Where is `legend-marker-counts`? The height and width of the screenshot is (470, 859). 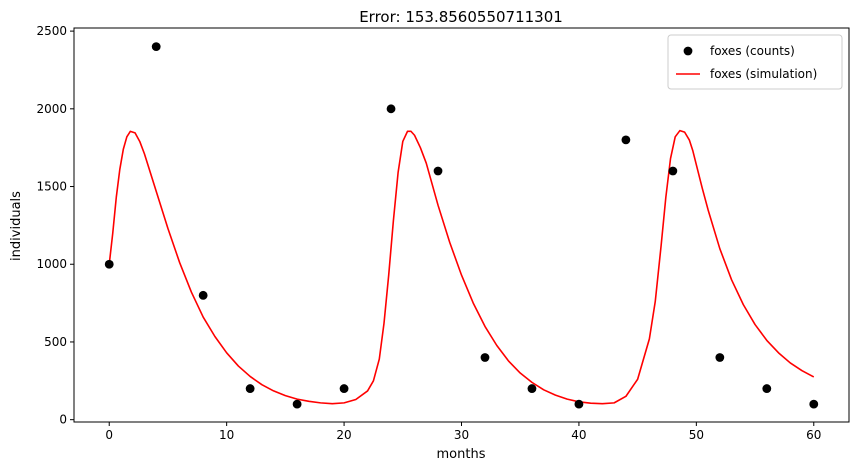 legend-marker-counts is located at coordinates (688, 51).